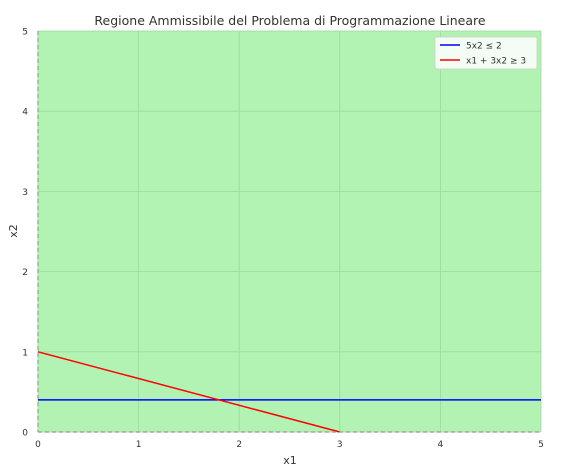 This screenshot has height=469, width=570. Describe the element at coordinates (496, 62) in the screenshot. I see `legend-label-series-1: x1 + 3x2 ≥ 3` at that location.